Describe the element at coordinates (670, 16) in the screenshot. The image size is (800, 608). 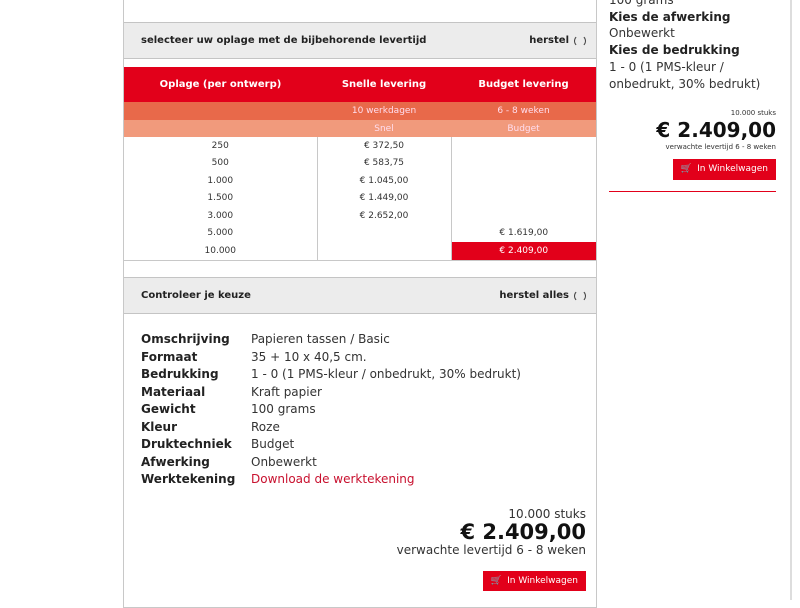
I see `sidebar-heading: Kies de afwerking` at that location.